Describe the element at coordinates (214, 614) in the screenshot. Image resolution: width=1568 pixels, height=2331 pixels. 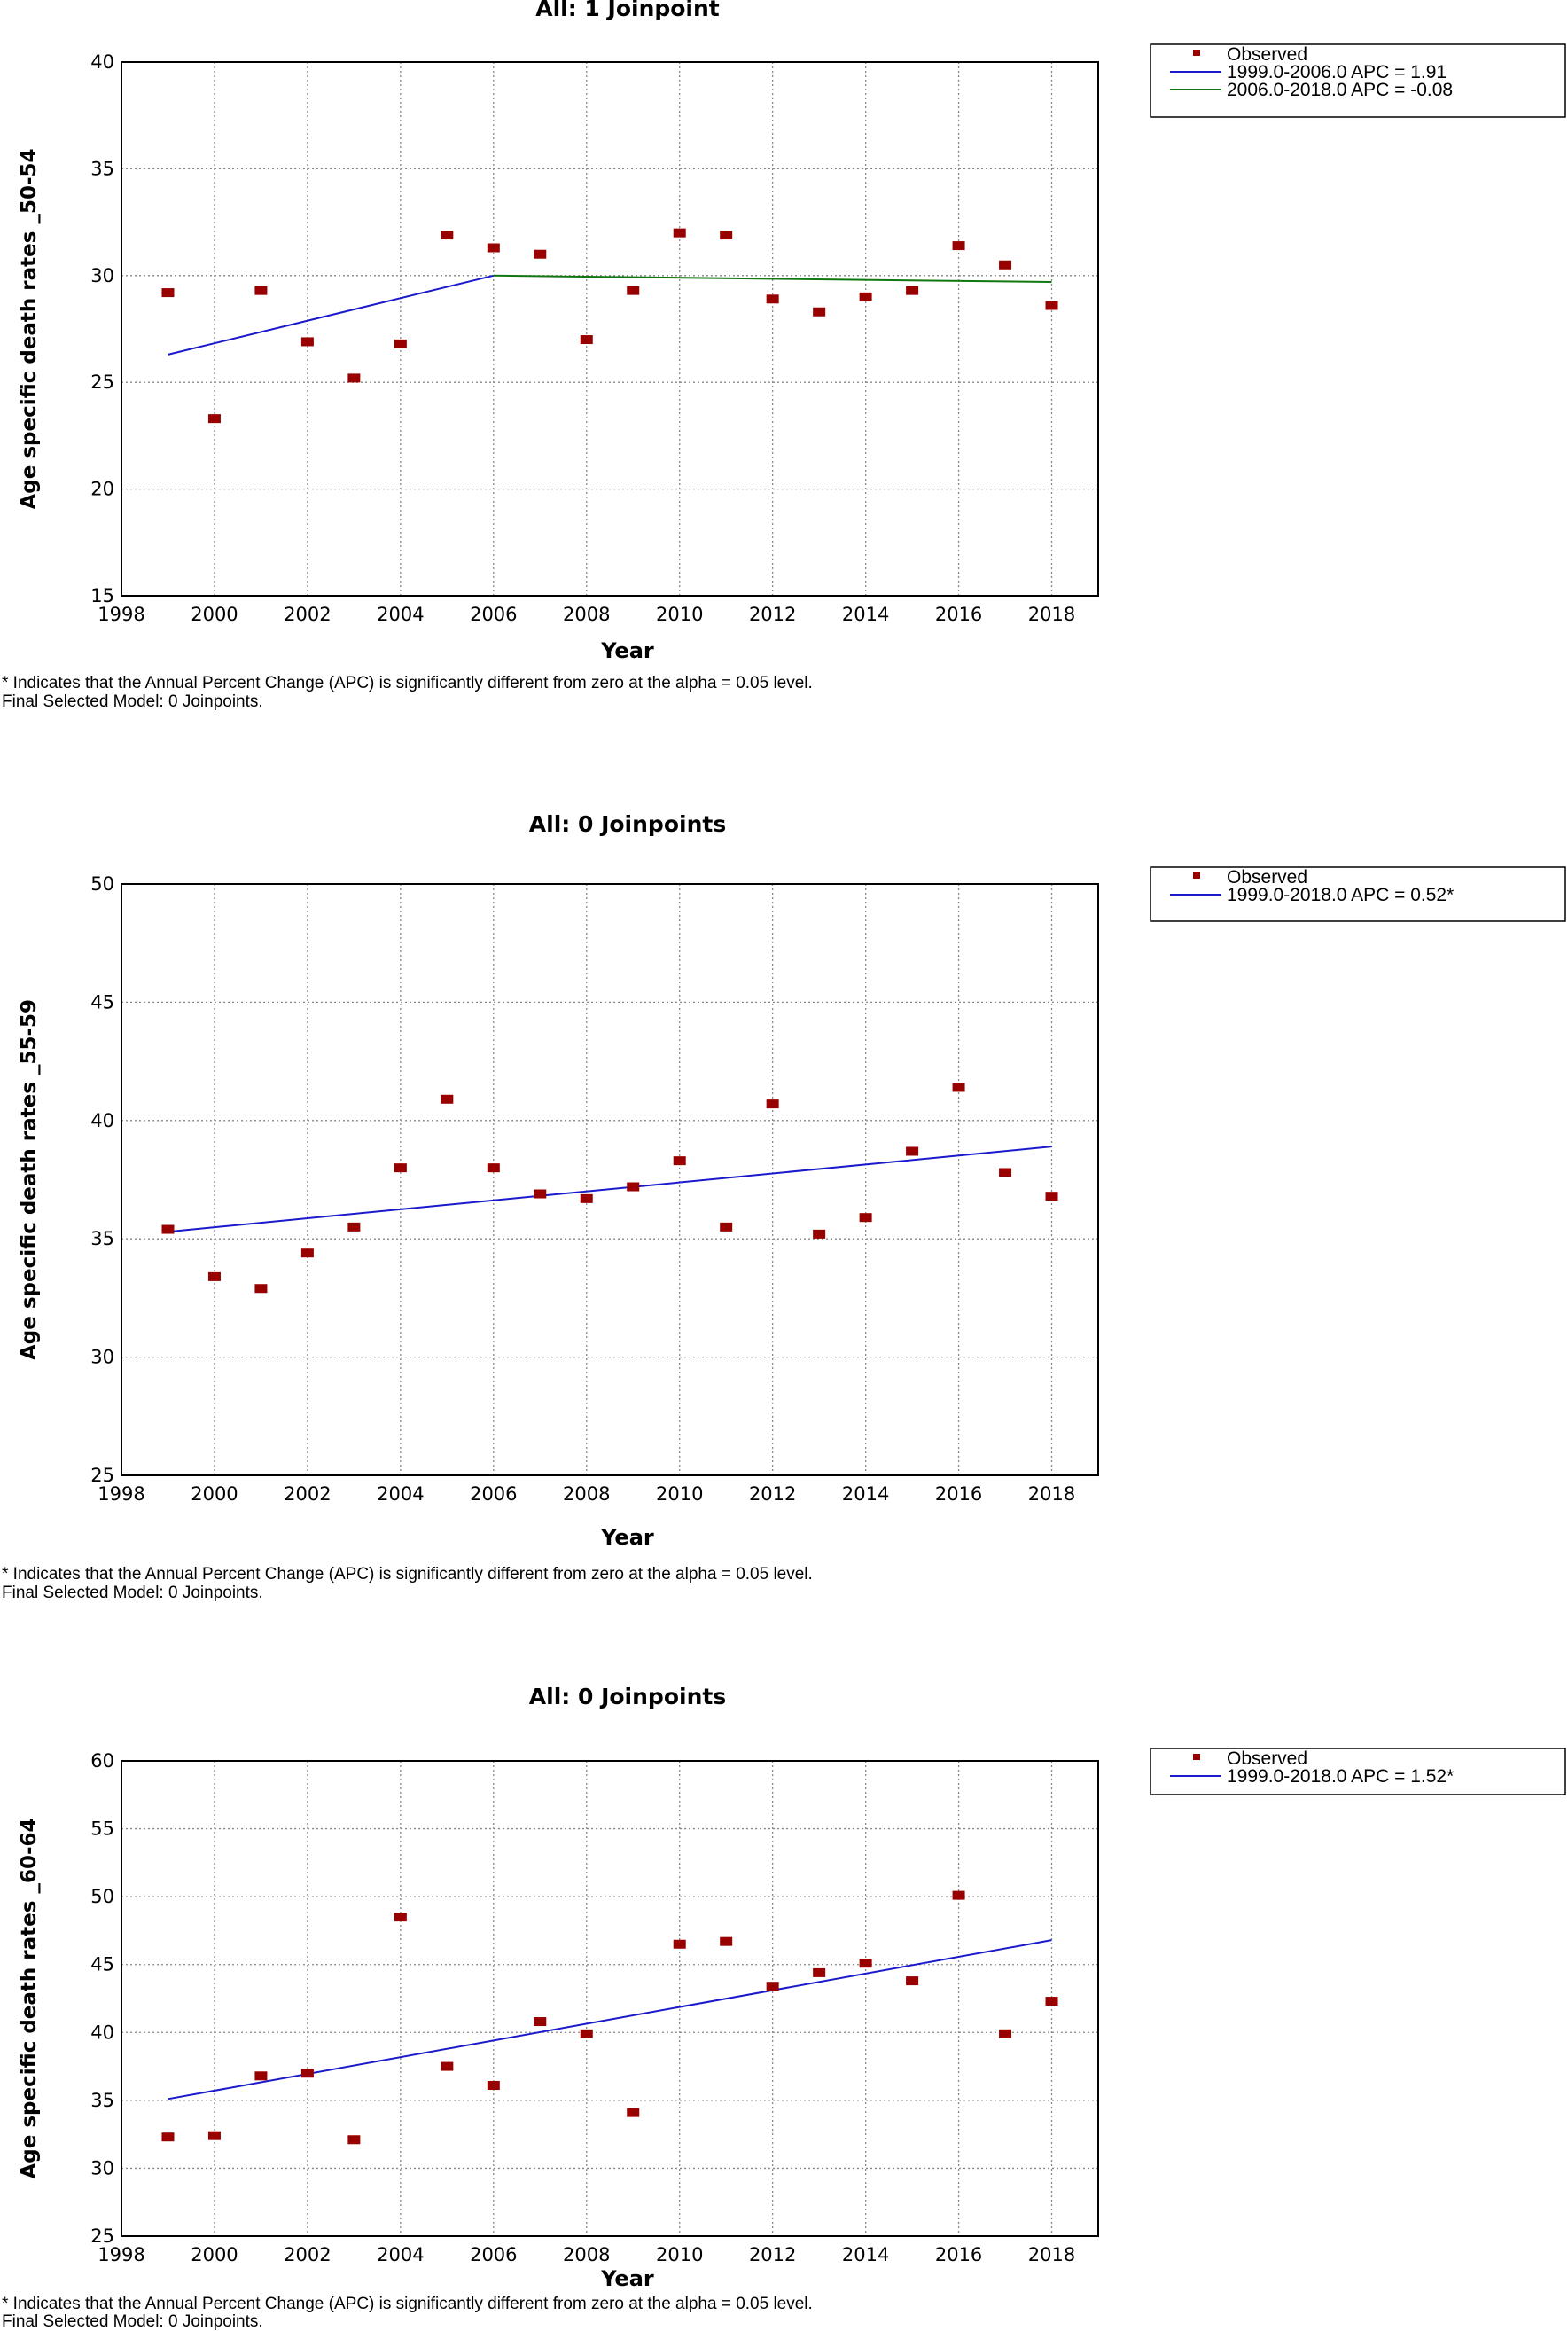
I see `x-tick-label: 2000` at that location.